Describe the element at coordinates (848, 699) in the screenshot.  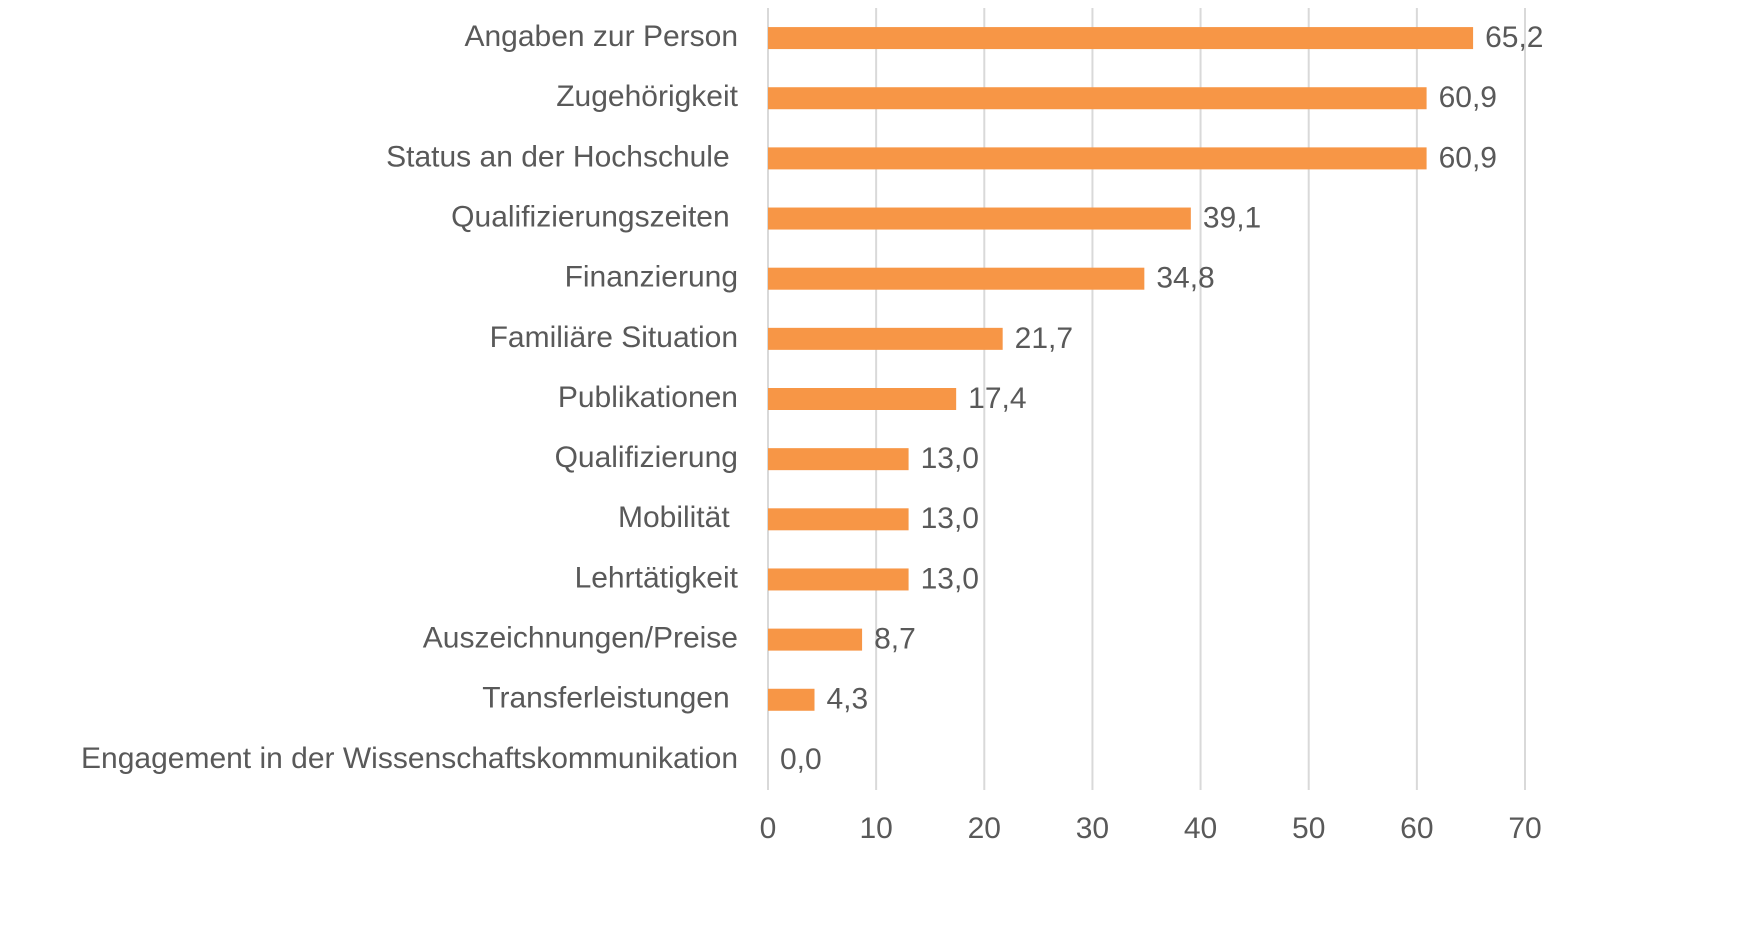
I see `data-label: 4,3` at that location.